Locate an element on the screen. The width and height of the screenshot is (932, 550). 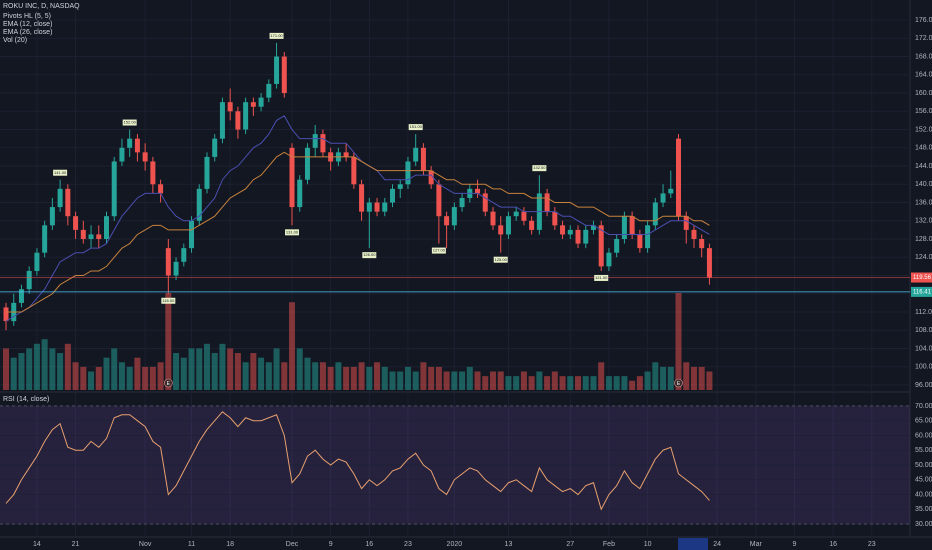
earnings-label: E is located at coordinates (169, 384).